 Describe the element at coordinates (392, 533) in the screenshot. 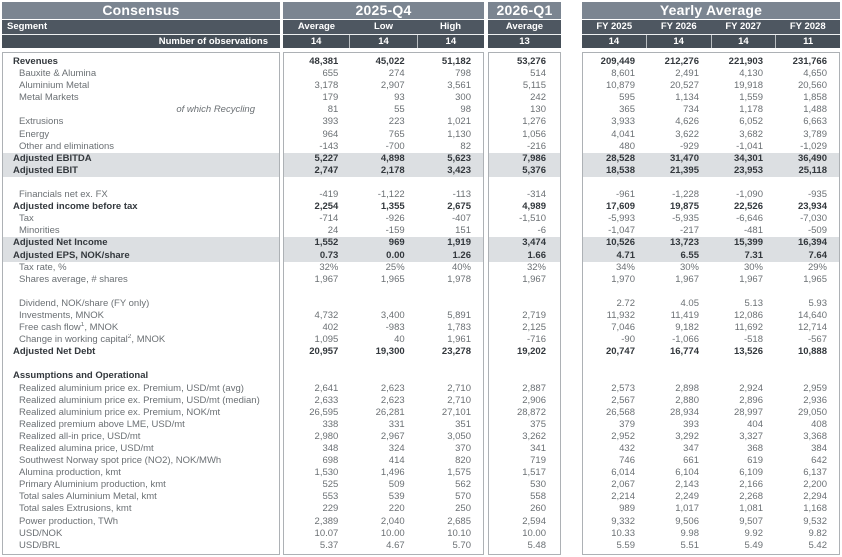

I see `value-cell: 10.00` at that location.